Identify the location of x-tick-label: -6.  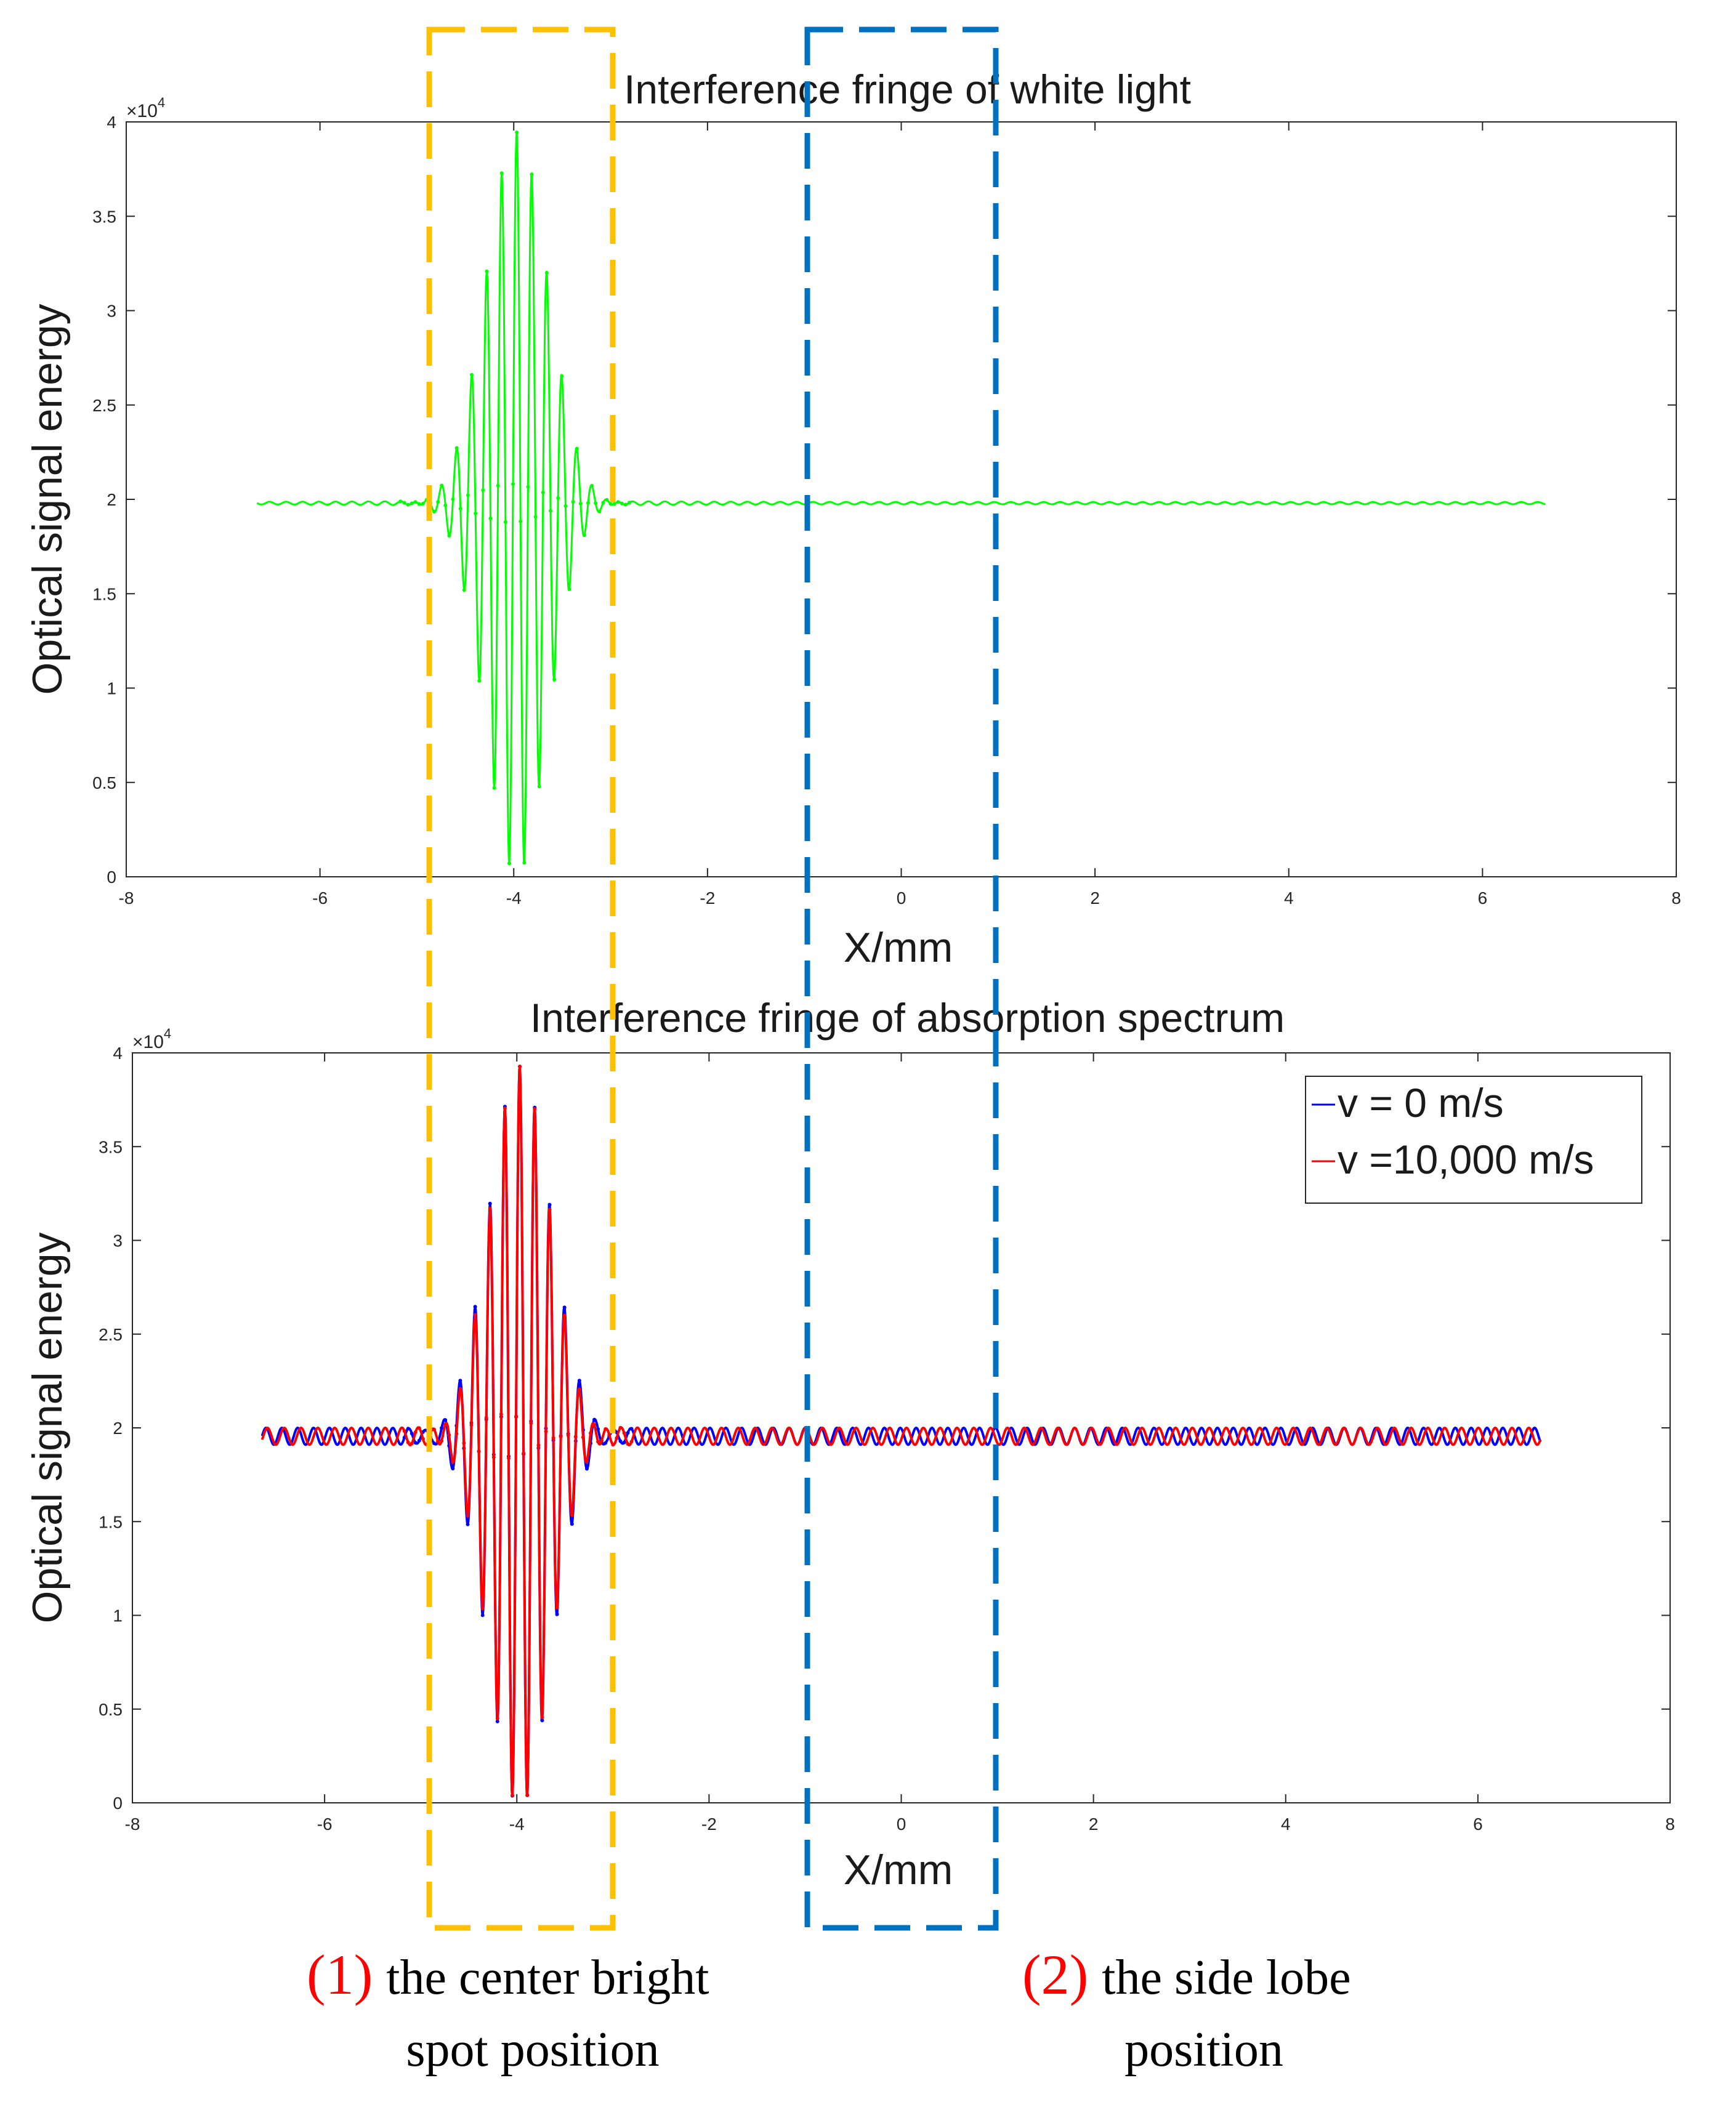
(325, 1824).